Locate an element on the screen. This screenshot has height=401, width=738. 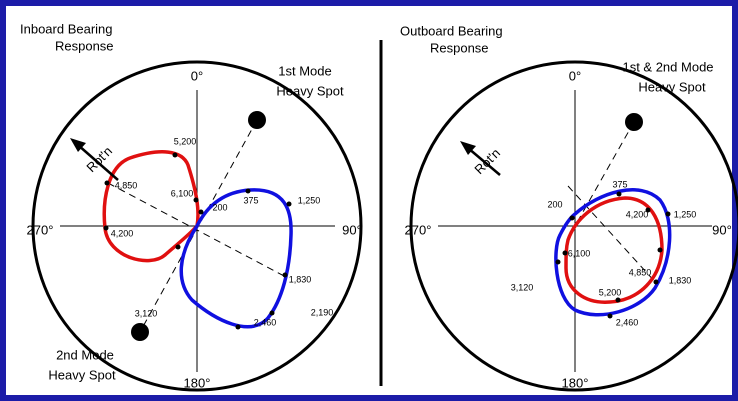
annotation: 1st & 2nd Mode is located at coordinates (667, 66).